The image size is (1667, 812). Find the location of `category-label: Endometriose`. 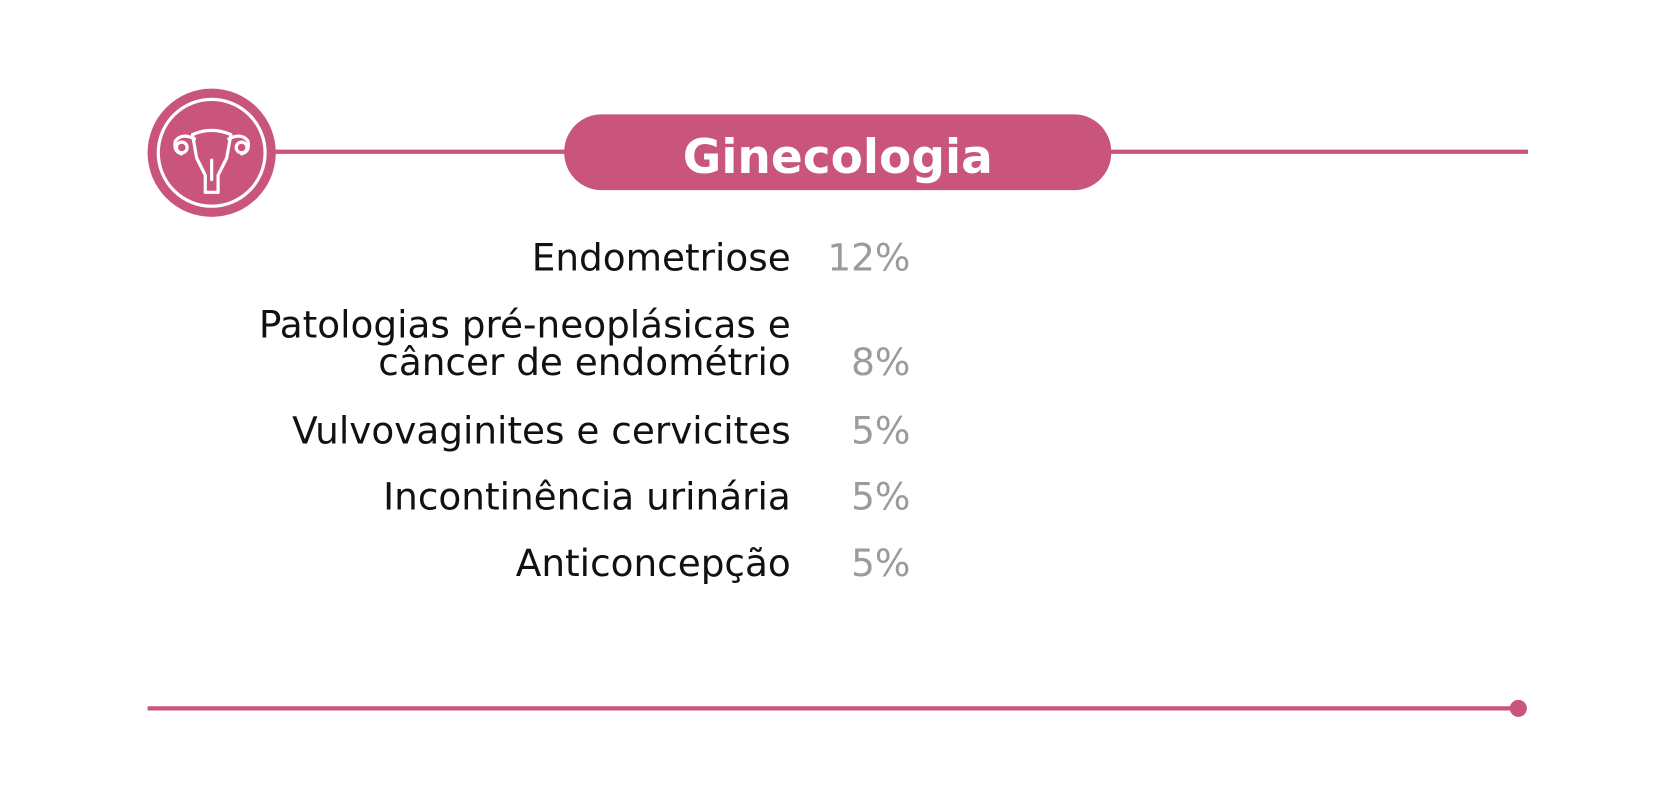

category-label: Endometriose is located at coordinates (661, 257).